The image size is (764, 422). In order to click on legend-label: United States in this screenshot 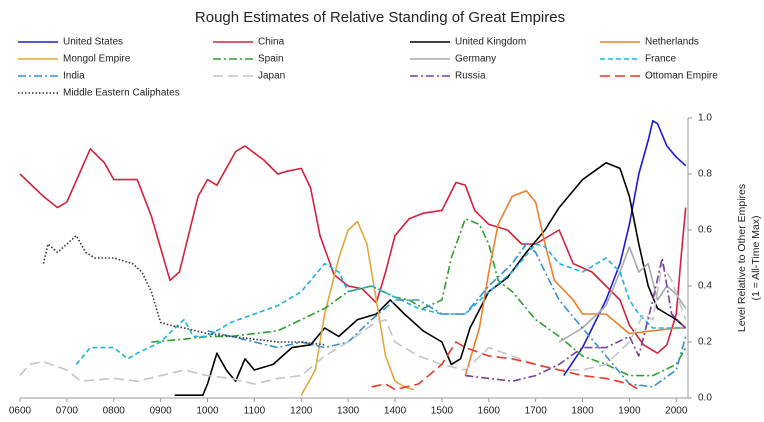, I will do `click(93, 42)`.